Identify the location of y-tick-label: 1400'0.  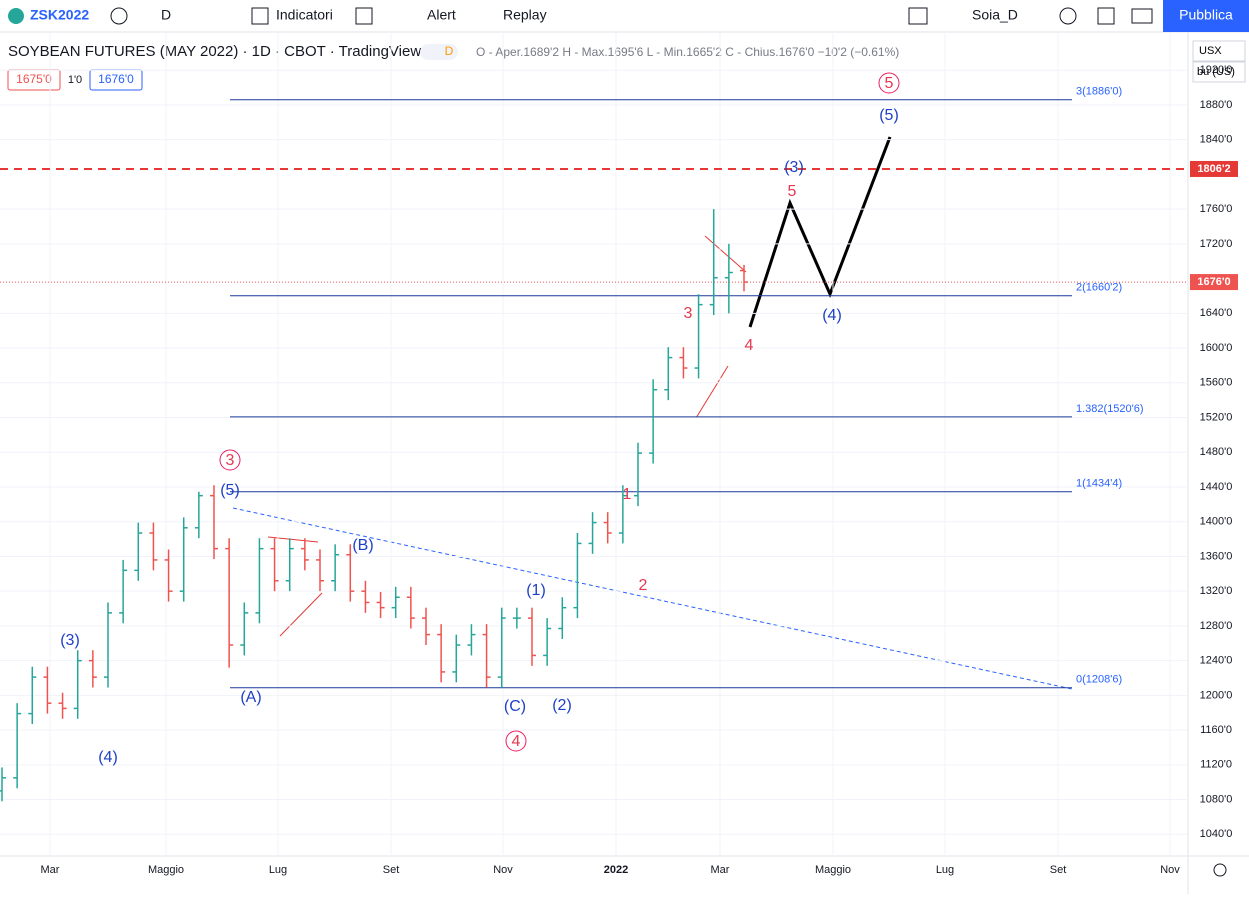
(1216, 522).